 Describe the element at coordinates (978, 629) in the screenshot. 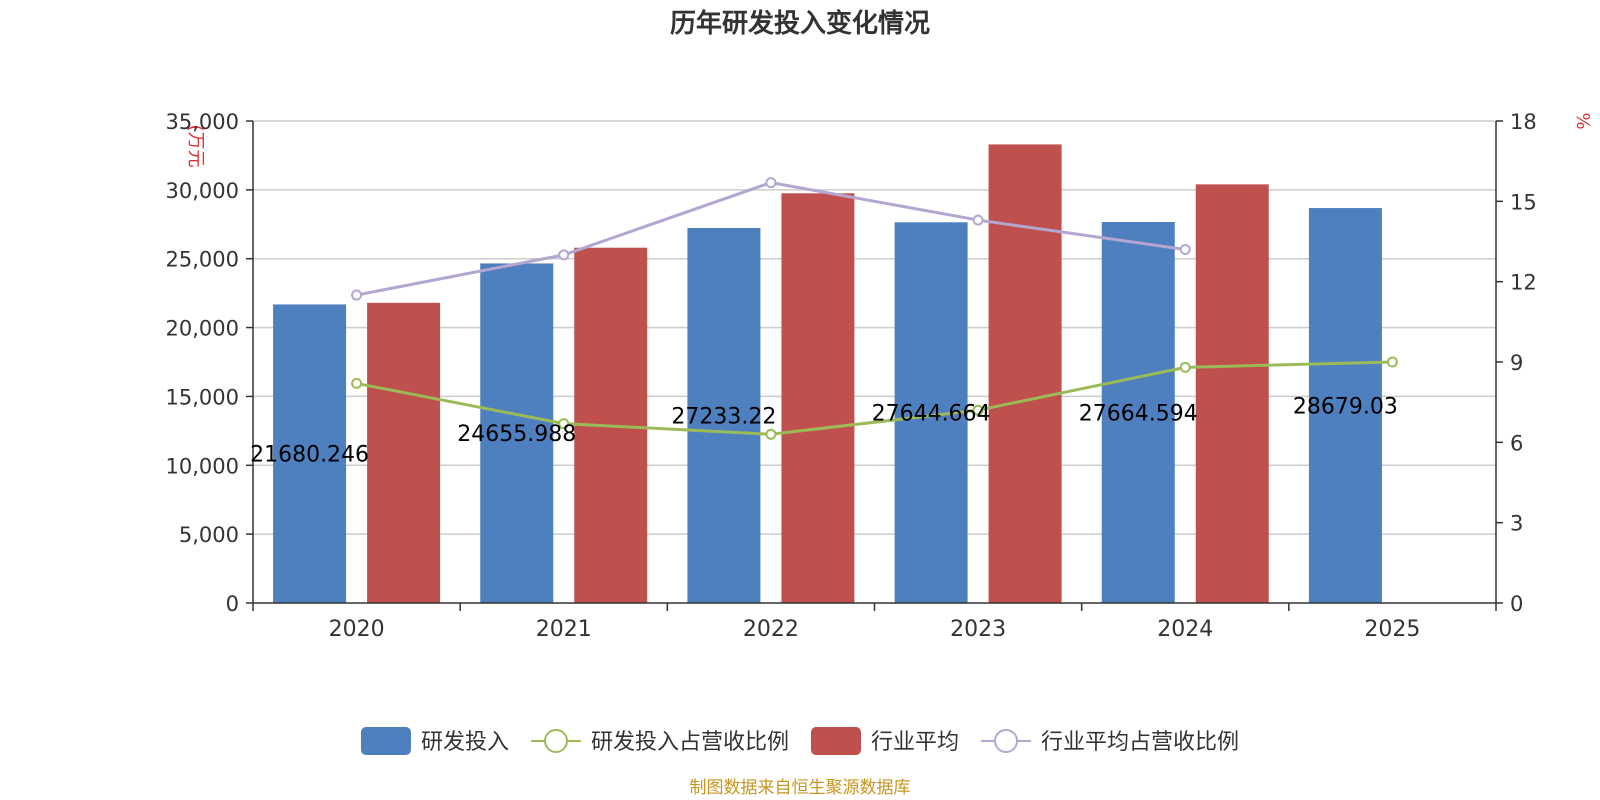

I see `x-tick-label: 2023` at that location.